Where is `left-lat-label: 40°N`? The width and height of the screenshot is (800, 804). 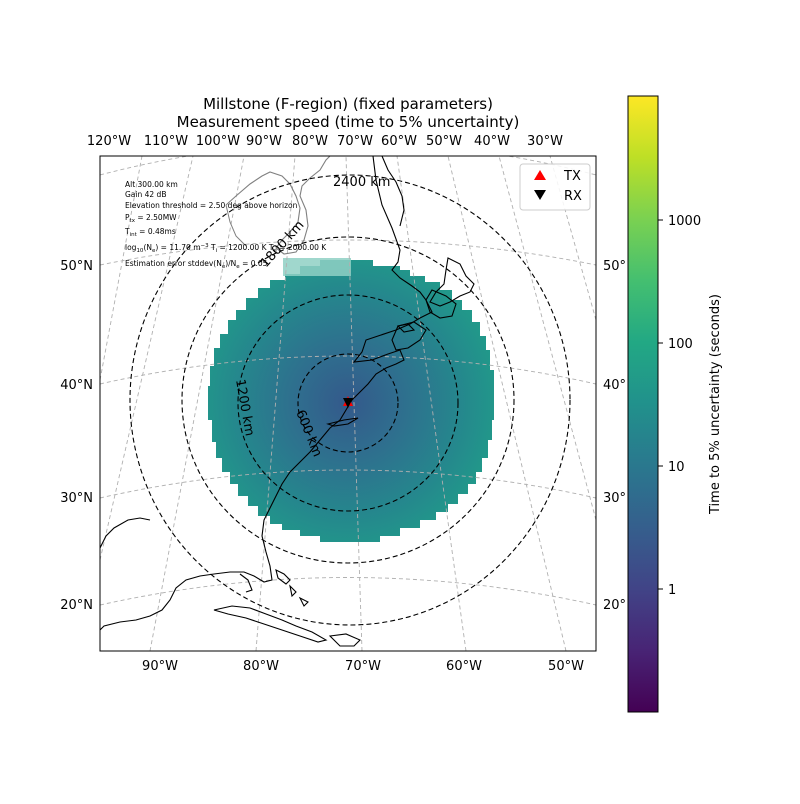
left-lat-label: 40°N is located at coordinates (76, 385).